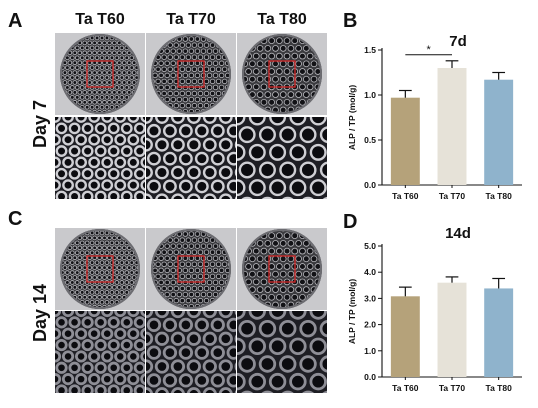  Describe the element at coordinates (15, 219) in the screenshot. I see `panel-letter-c: C` at that location.